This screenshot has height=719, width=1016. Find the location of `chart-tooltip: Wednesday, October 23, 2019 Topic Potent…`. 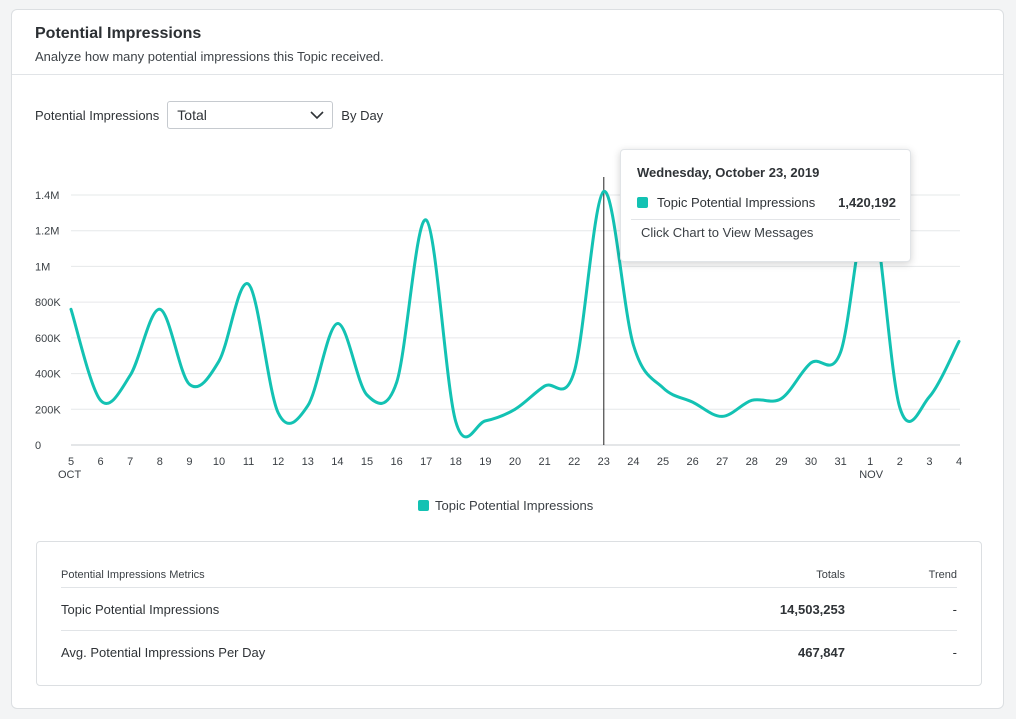

chart-tooltip: Wednesday, October 23, 2019 Topic Potent… is located at coordinates (765, 205).